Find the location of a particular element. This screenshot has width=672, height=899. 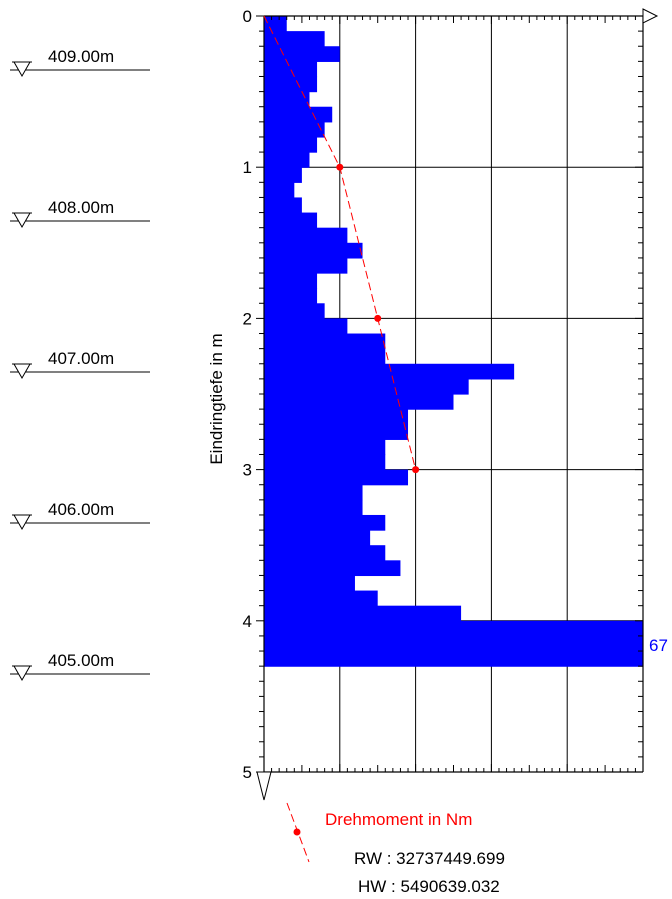

elevation-label: 407.00m is located at coordinates (81, 358).